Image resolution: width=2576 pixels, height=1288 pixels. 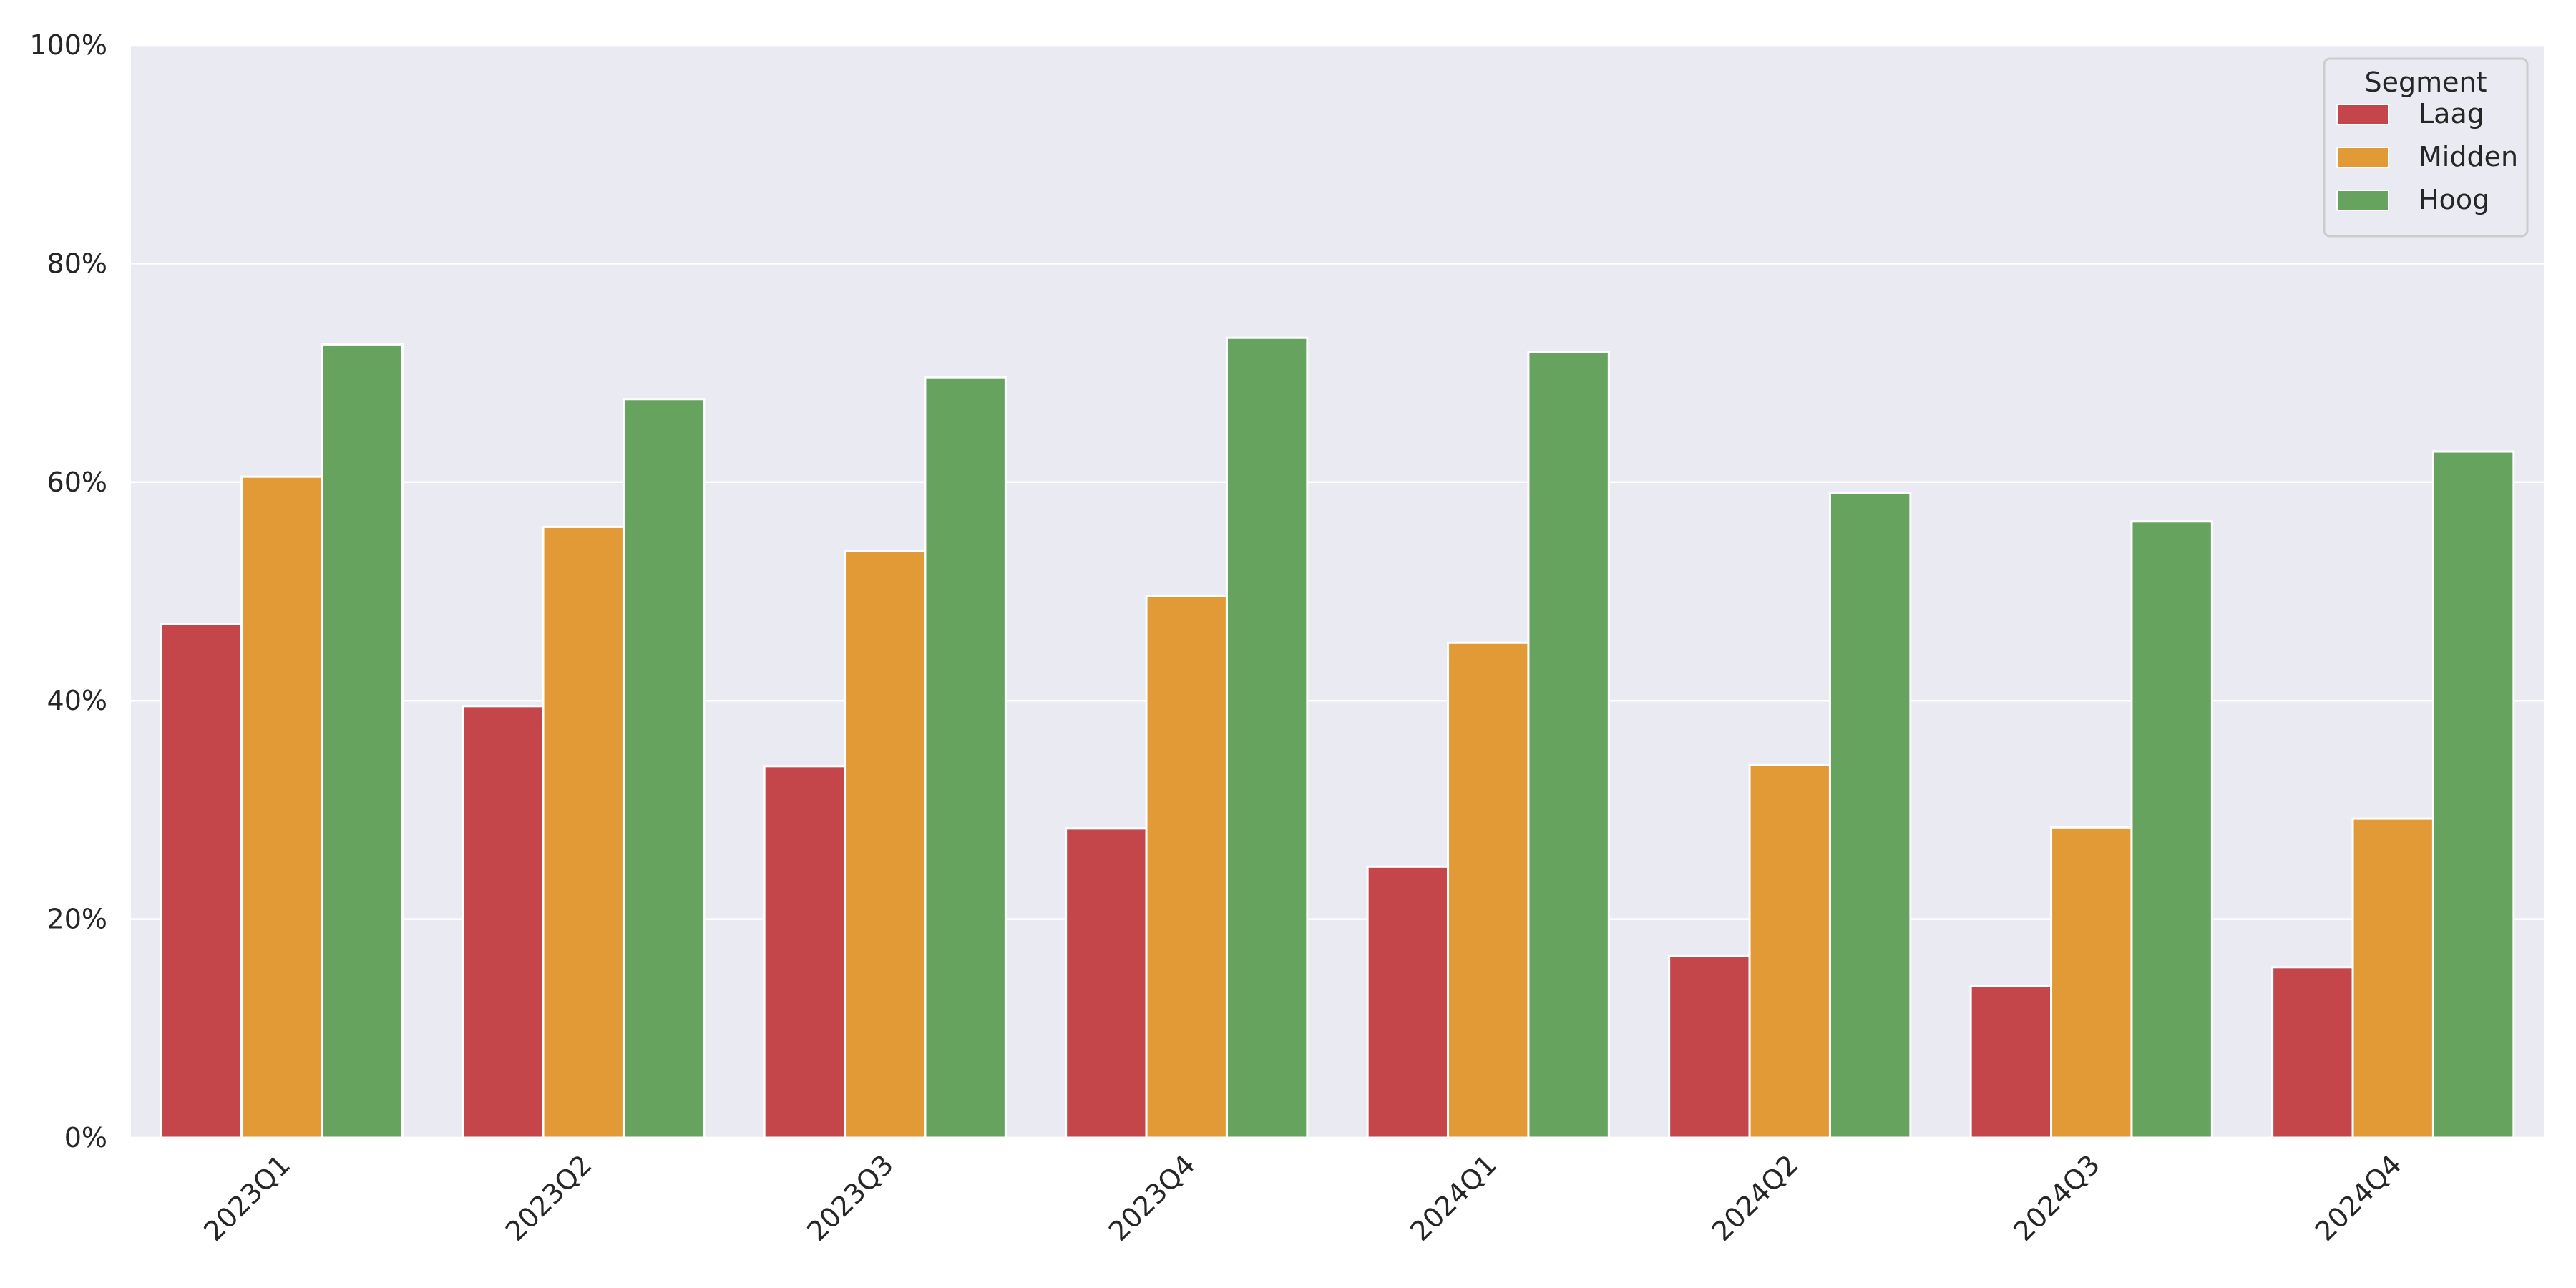 What do you see at coordinates (805, 952) in the screenshot?
I see `bar-laag-2023q3` at bounding box center [805, 952].